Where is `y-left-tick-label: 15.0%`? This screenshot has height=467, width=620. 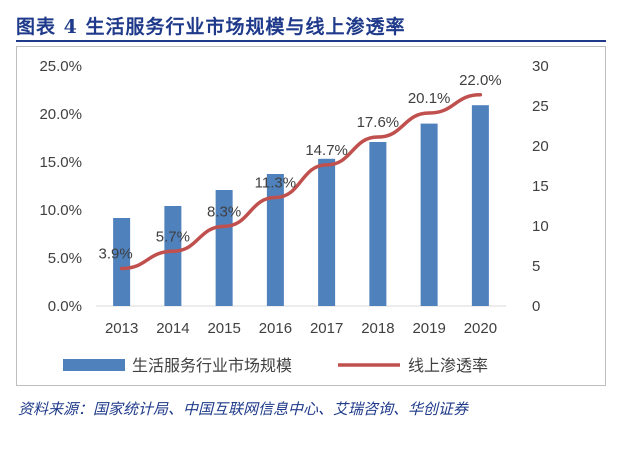
y-left-tick-label: 15.0% is located at coordinates (60, 162).